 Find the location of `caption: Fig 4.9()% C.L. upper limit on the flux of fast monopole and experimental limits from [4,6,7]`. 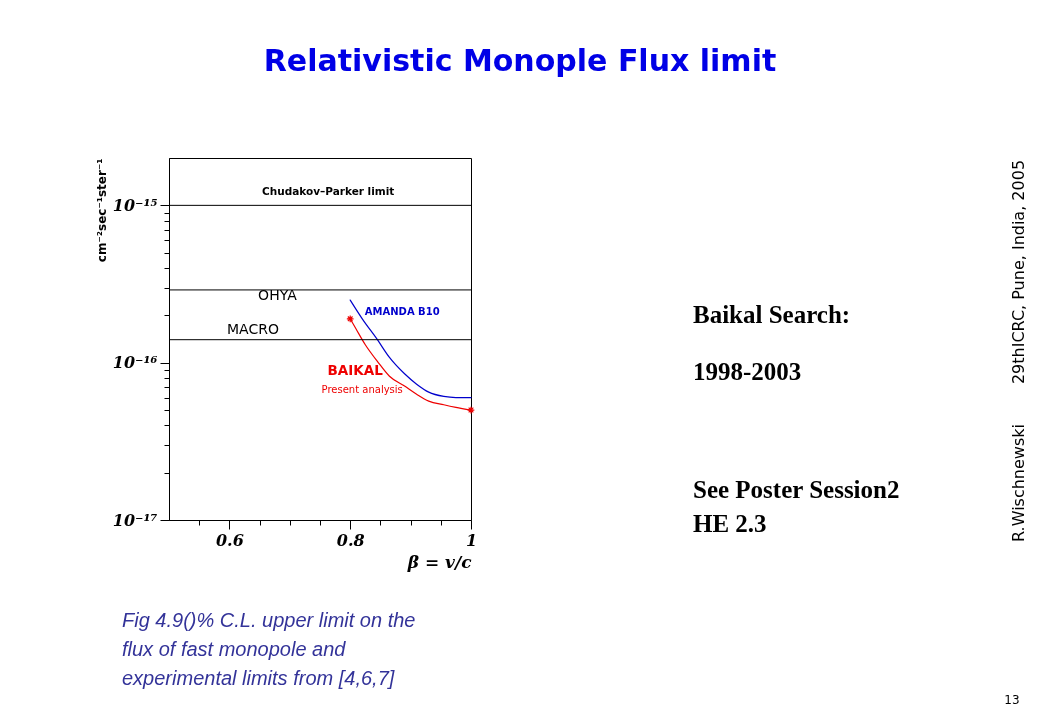

caption: Fig 4.9()% C.L. upper limit on the flux of fast monopole and experimental limits from [4,6,7] is located at coordinates (269, 649).